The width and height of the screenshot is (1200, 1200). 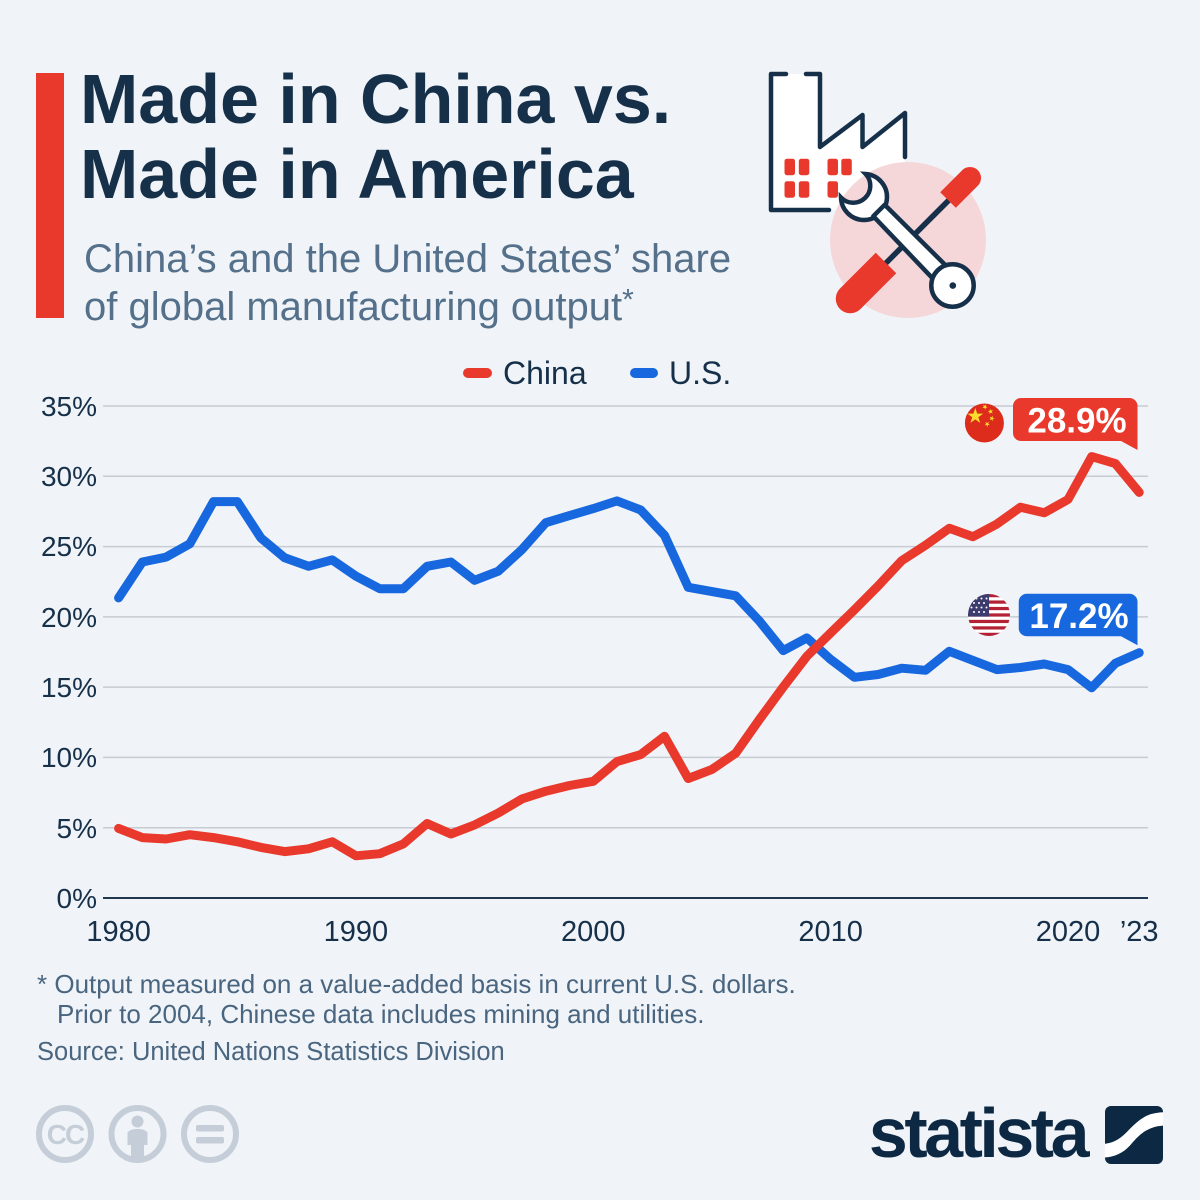 What do you see at coordinates (545, 373) in the screenshot?
I see `svg-text: China` at bounding box center [545, 373].